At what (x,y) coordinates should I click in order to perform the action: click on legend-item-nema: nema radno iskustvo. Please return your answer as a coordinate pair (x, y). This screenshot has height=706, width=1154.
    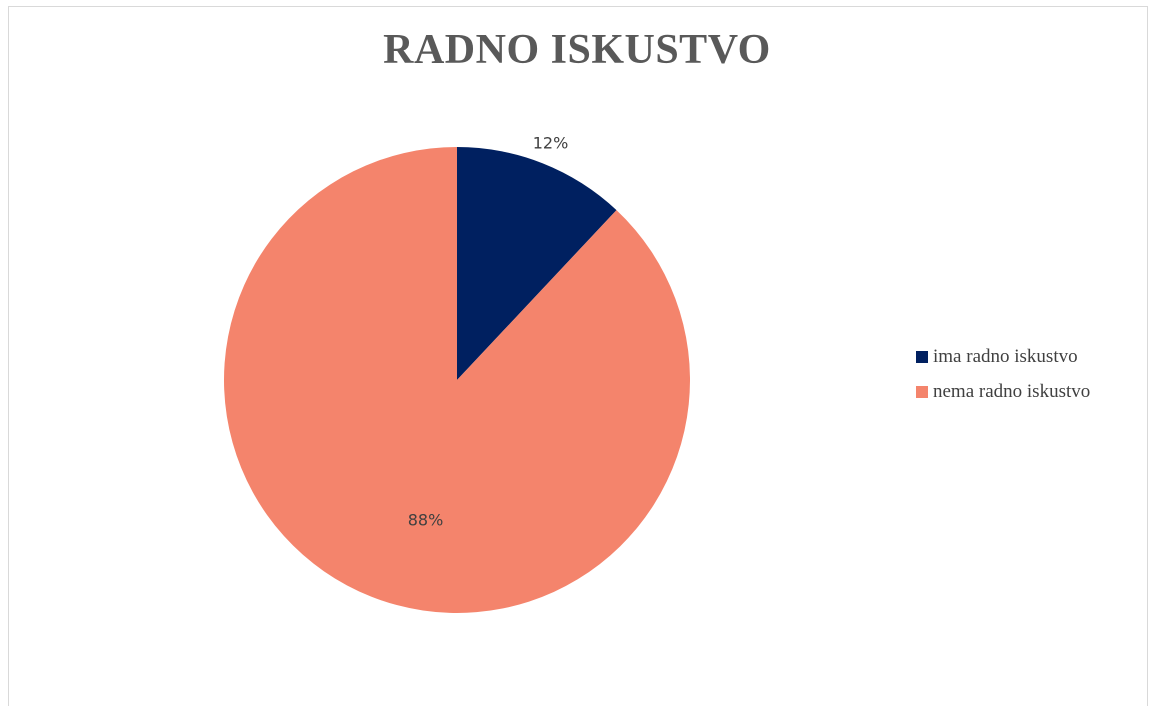
    Looking at the image, I should click on (1003, 392).